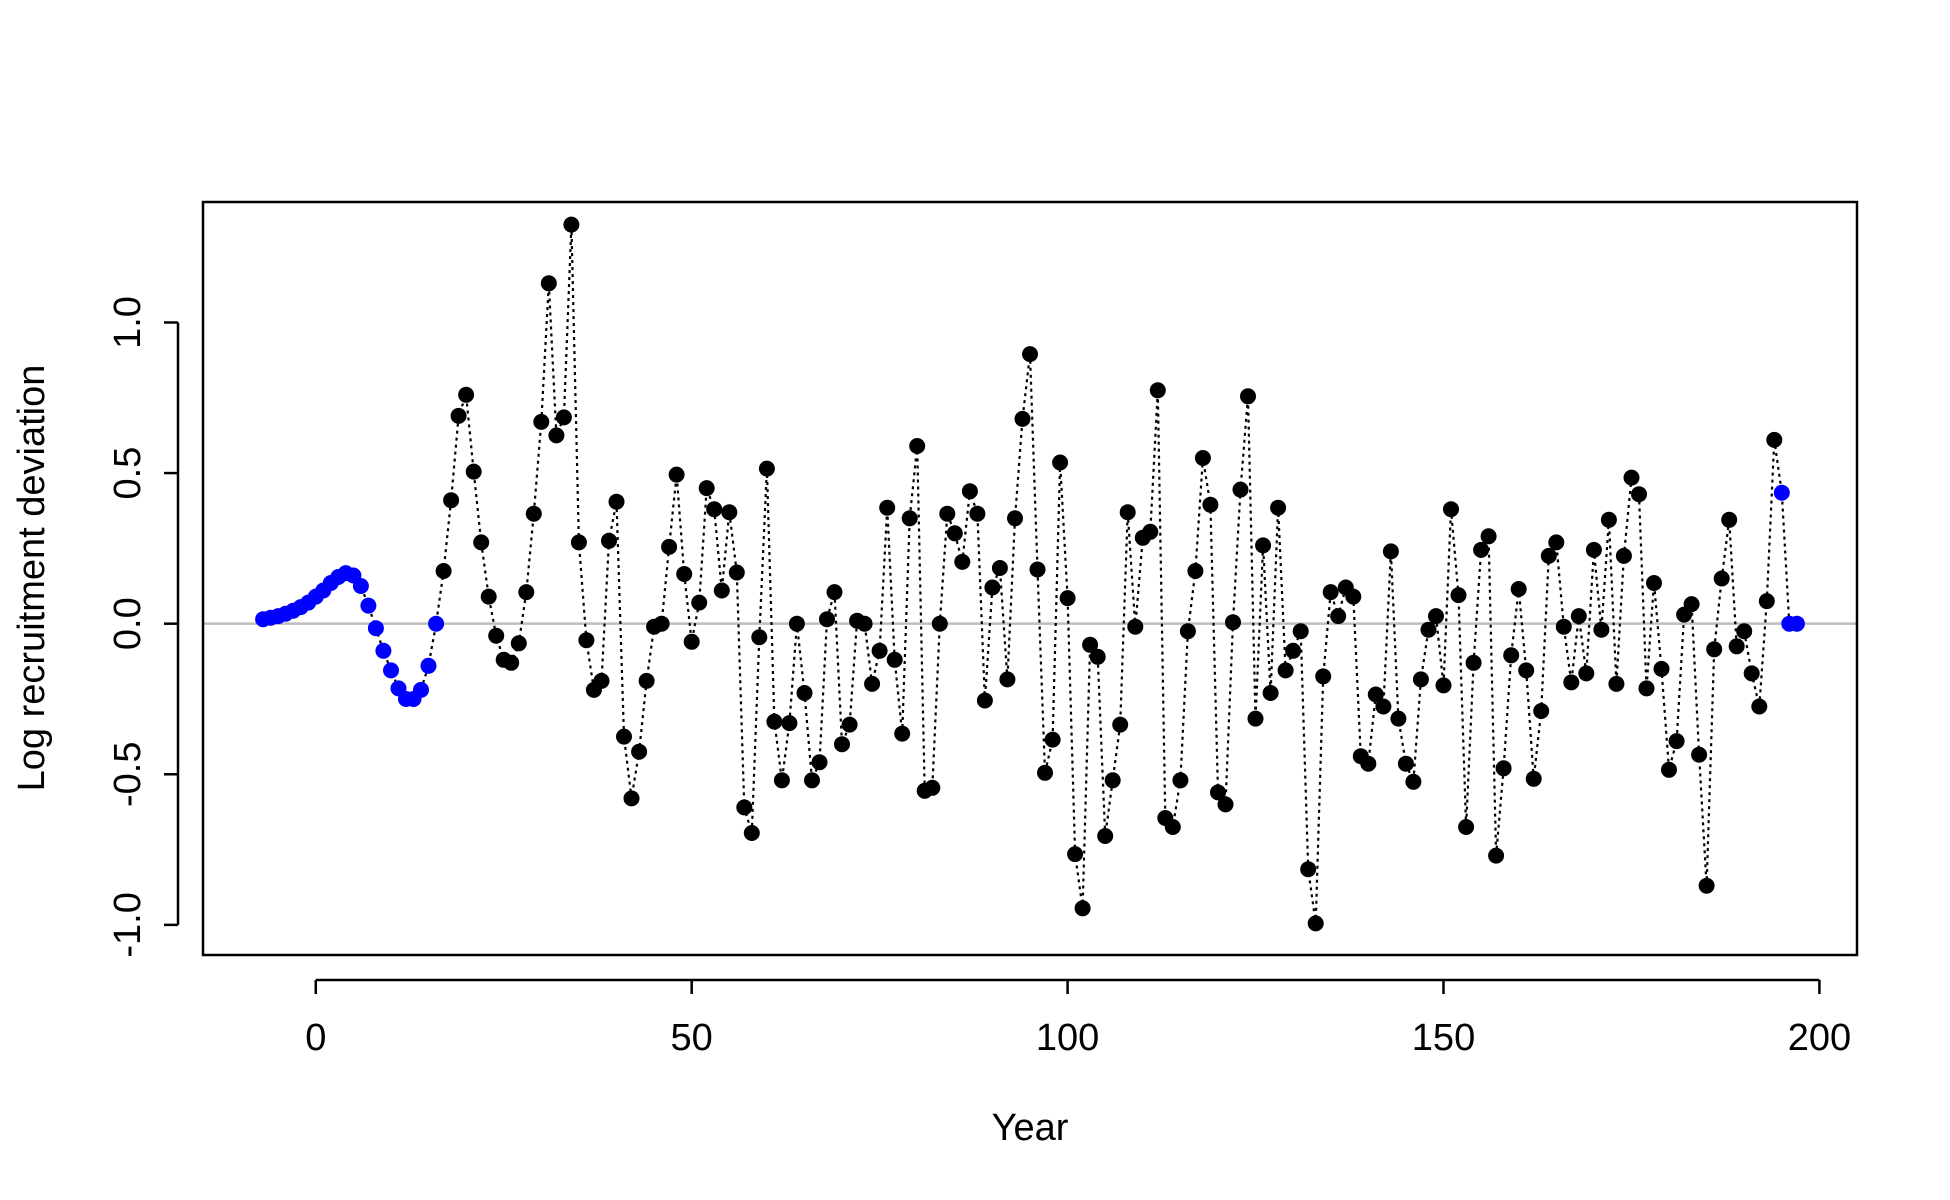  I want to click on x-tick-label: 200, so click(1819, 1038).